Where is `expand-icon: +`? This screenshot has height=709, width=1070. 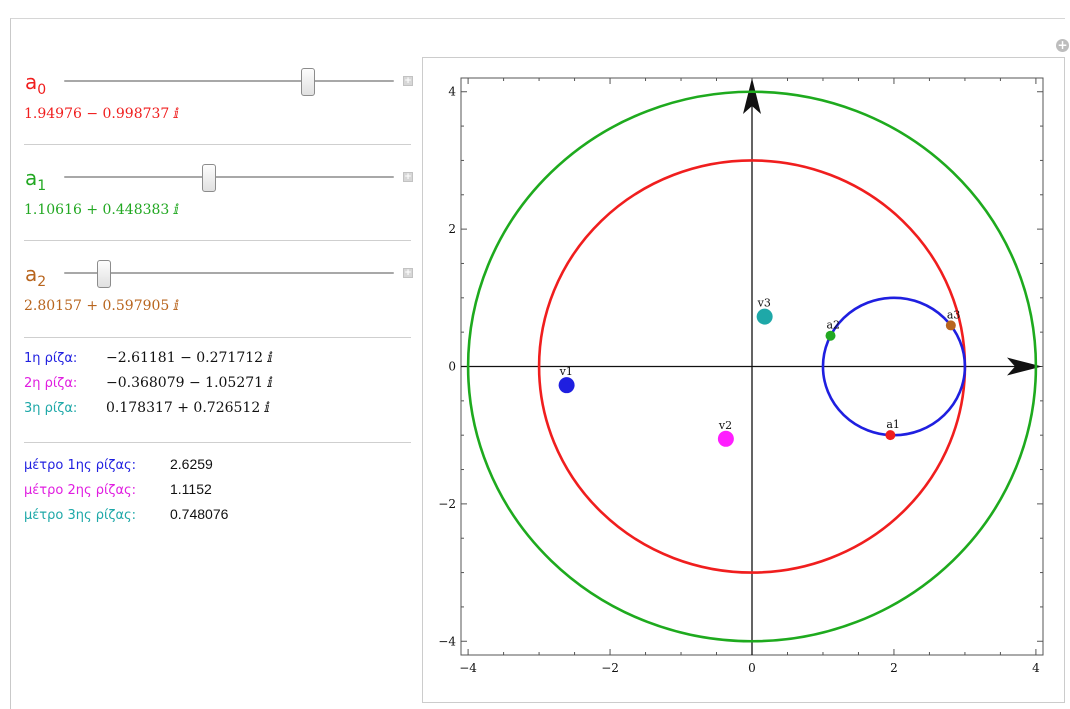
expand-icon: + is located at coordinates (1062, 45).